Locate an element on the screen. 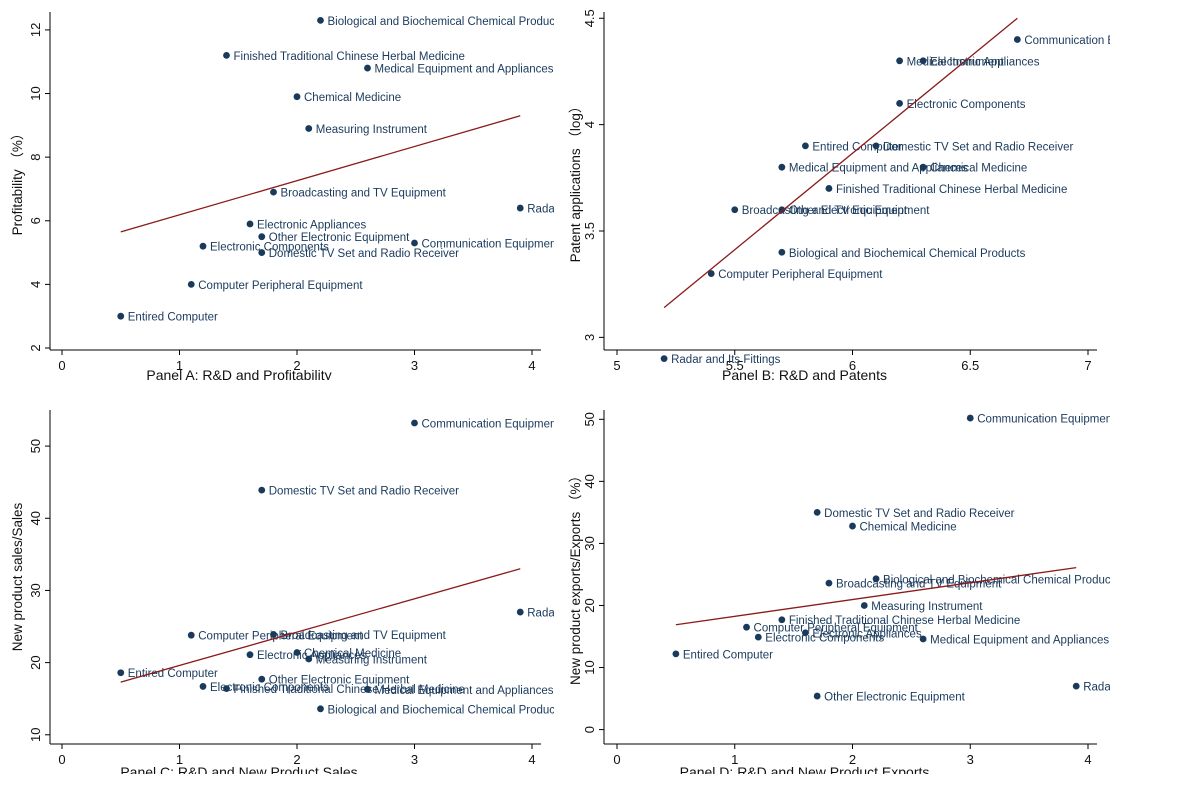  panel-title: Panel C: R&D and New Product Sales is located at coordinates (238, 772).